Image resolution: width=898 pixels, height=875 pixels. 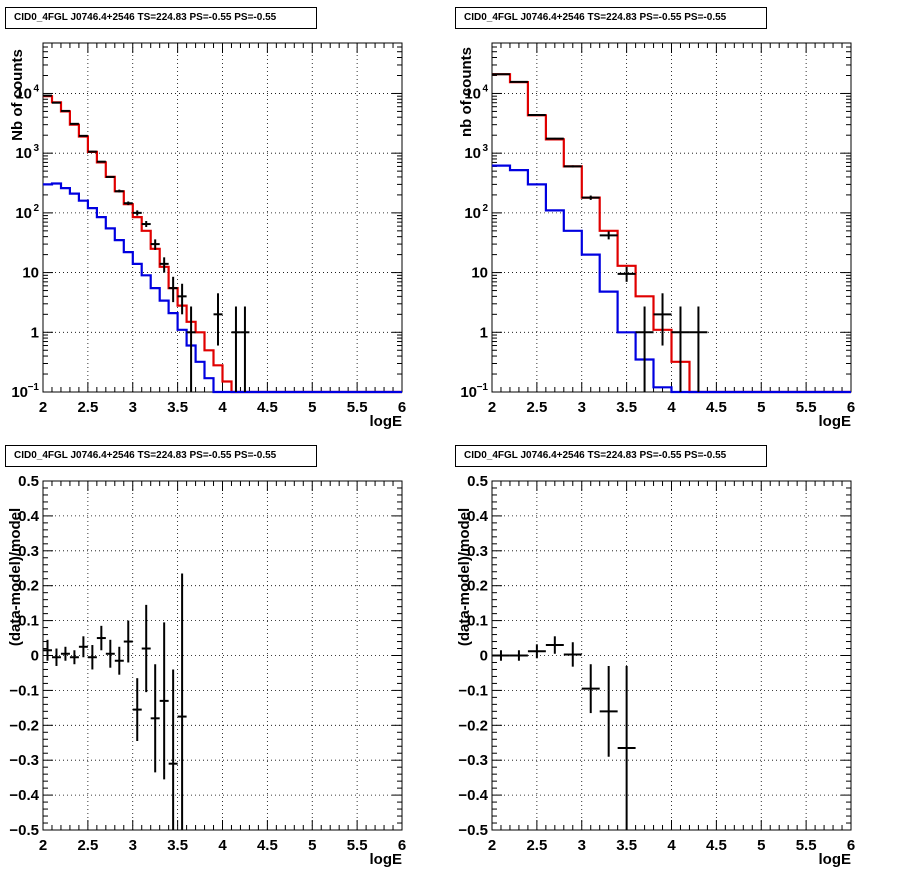 What do you see at coordinates (477, 621) in the screenshot?
I see `y-tick-label: 0.1` at bounding box center [477, 621].